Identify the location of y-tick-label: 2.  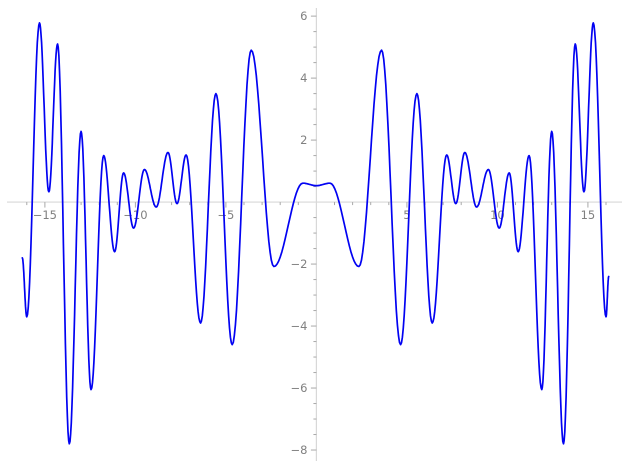
(303, 140).